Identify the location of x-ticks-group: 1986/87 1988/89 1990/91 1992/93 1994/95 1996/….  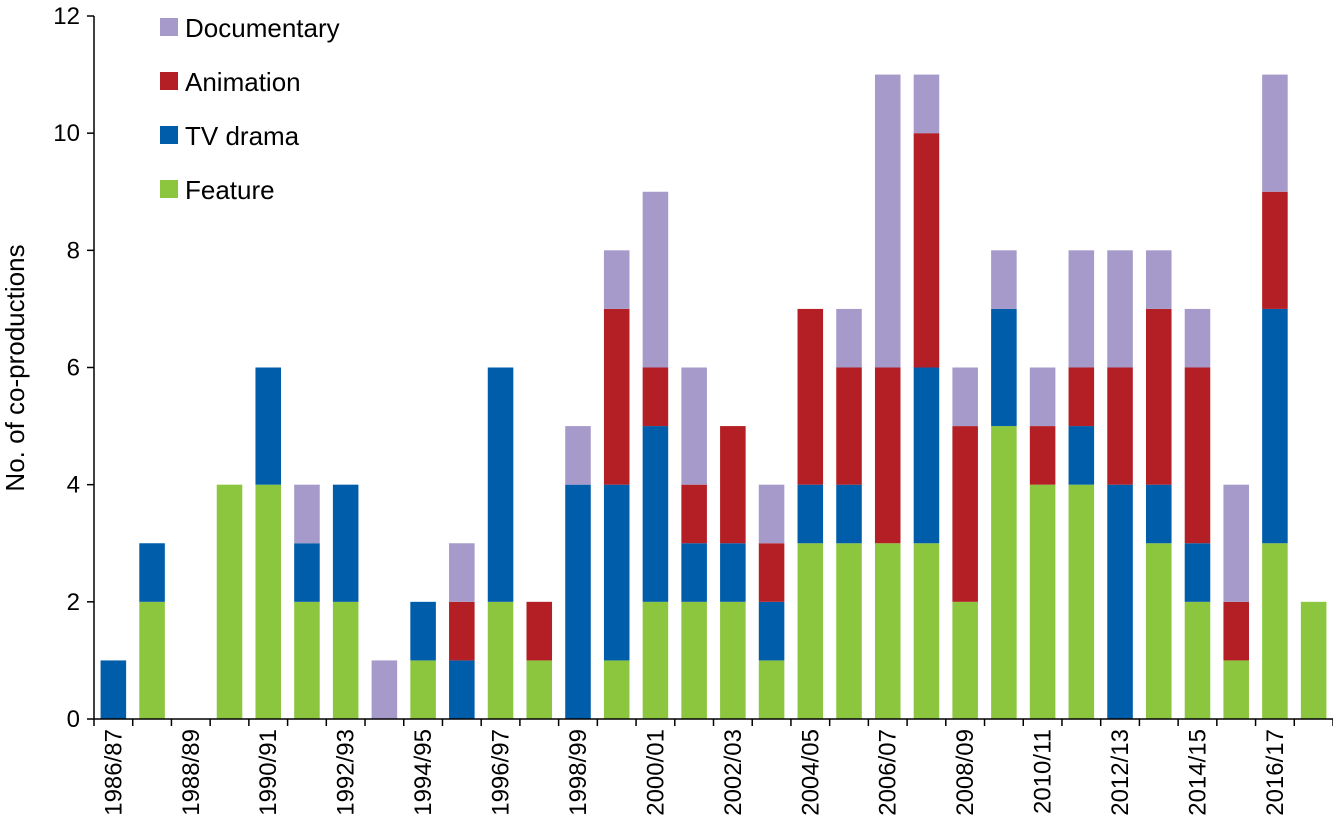
(713, 767).